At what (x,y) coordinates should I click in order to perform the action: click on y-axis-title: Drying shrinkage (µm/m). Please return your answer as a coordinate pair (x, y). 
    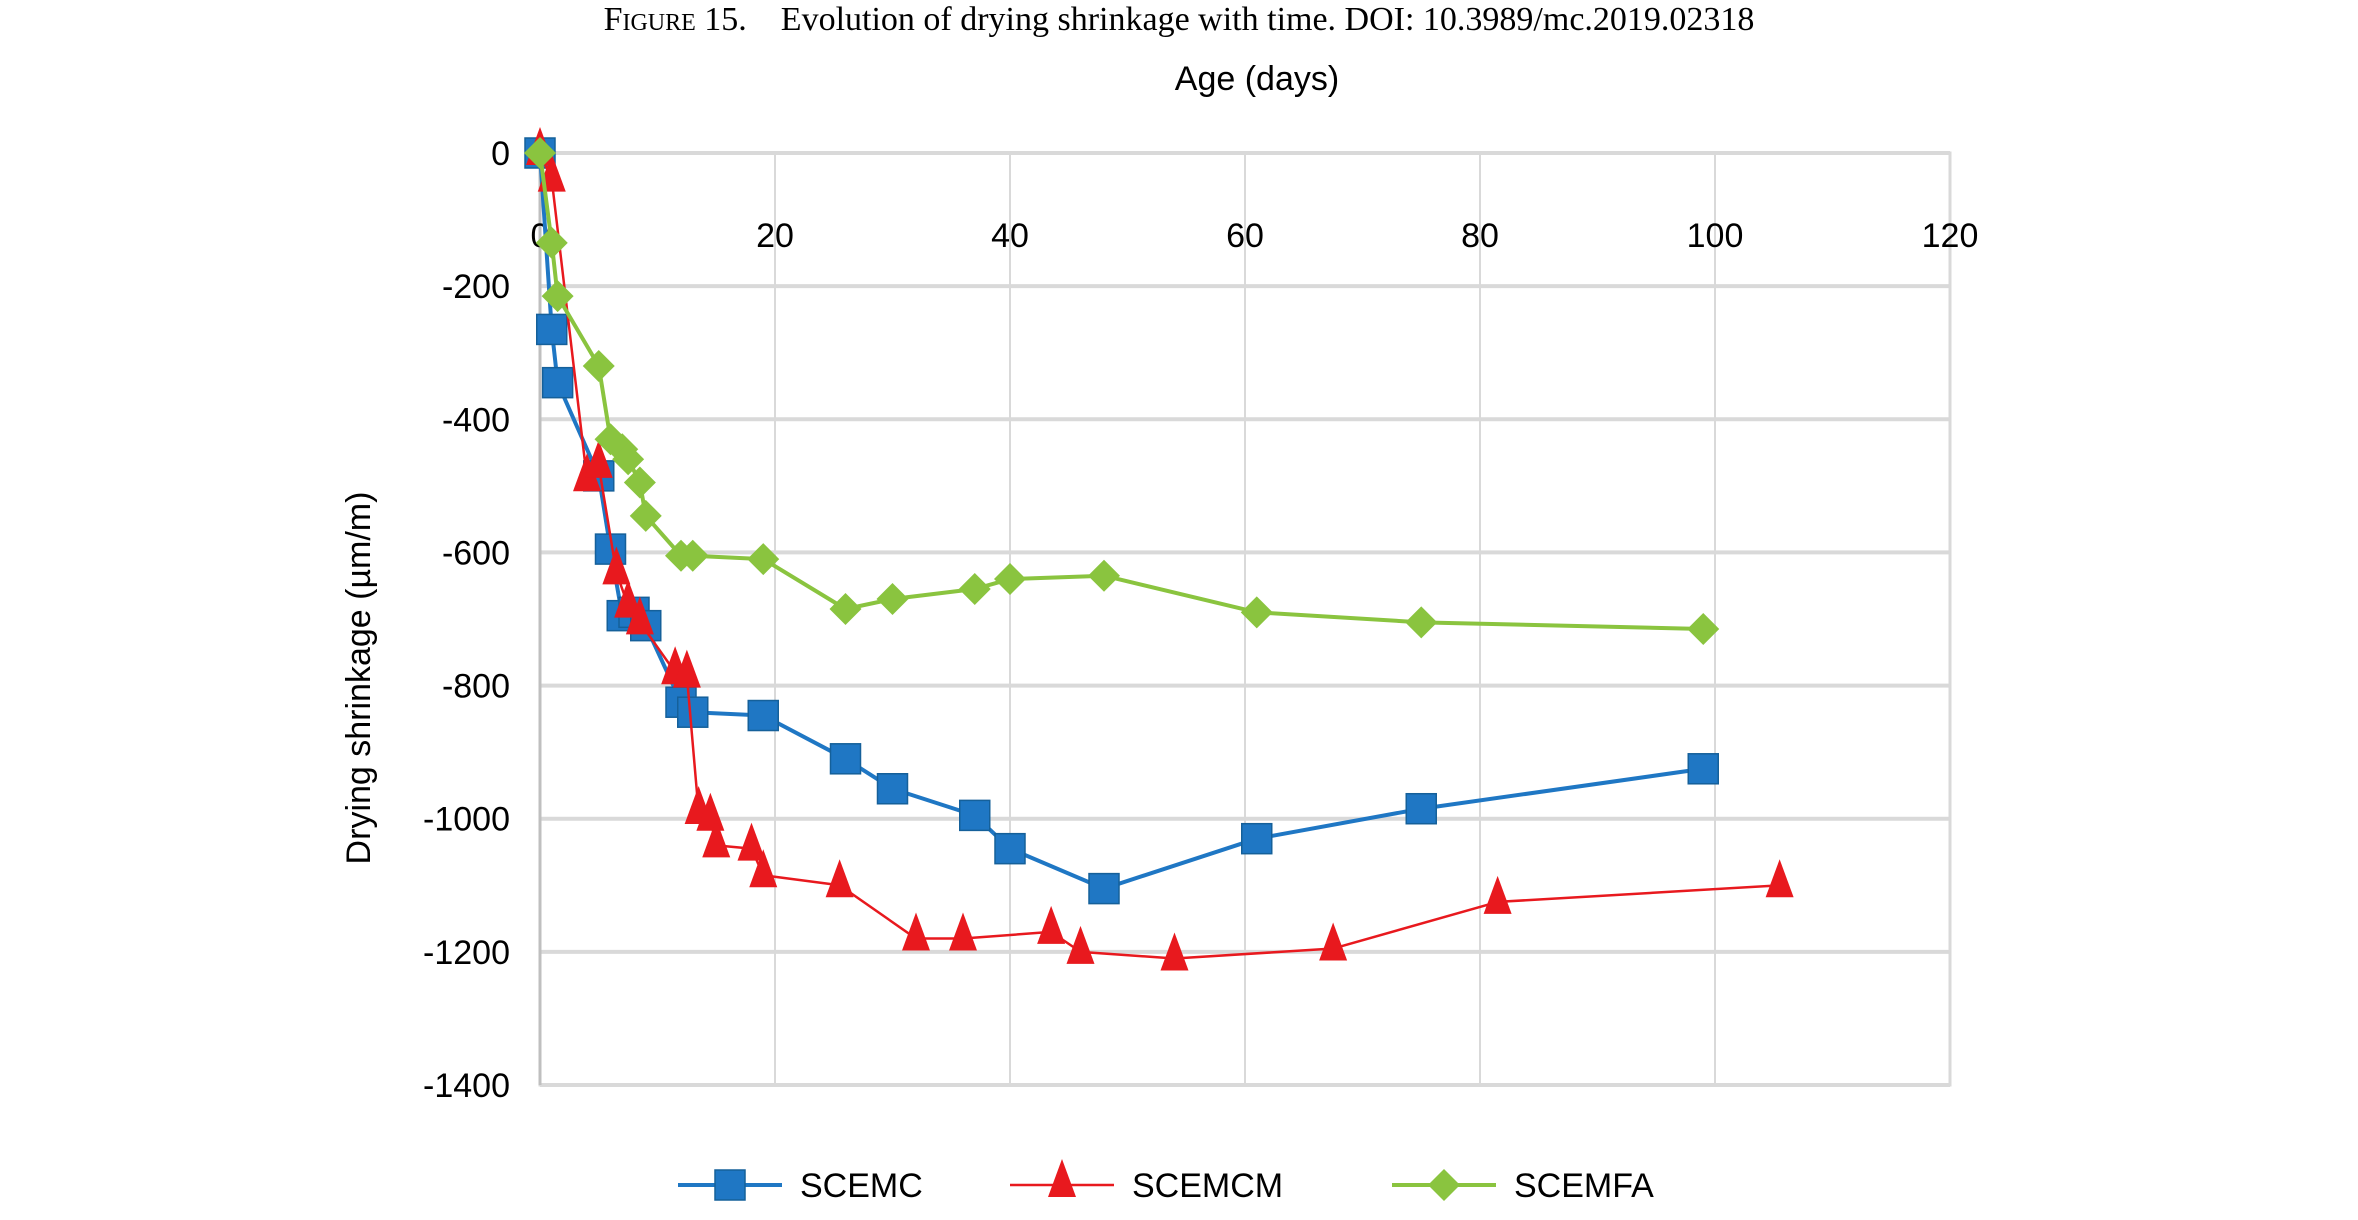
    Looking at the image, I should click on (359, 678).